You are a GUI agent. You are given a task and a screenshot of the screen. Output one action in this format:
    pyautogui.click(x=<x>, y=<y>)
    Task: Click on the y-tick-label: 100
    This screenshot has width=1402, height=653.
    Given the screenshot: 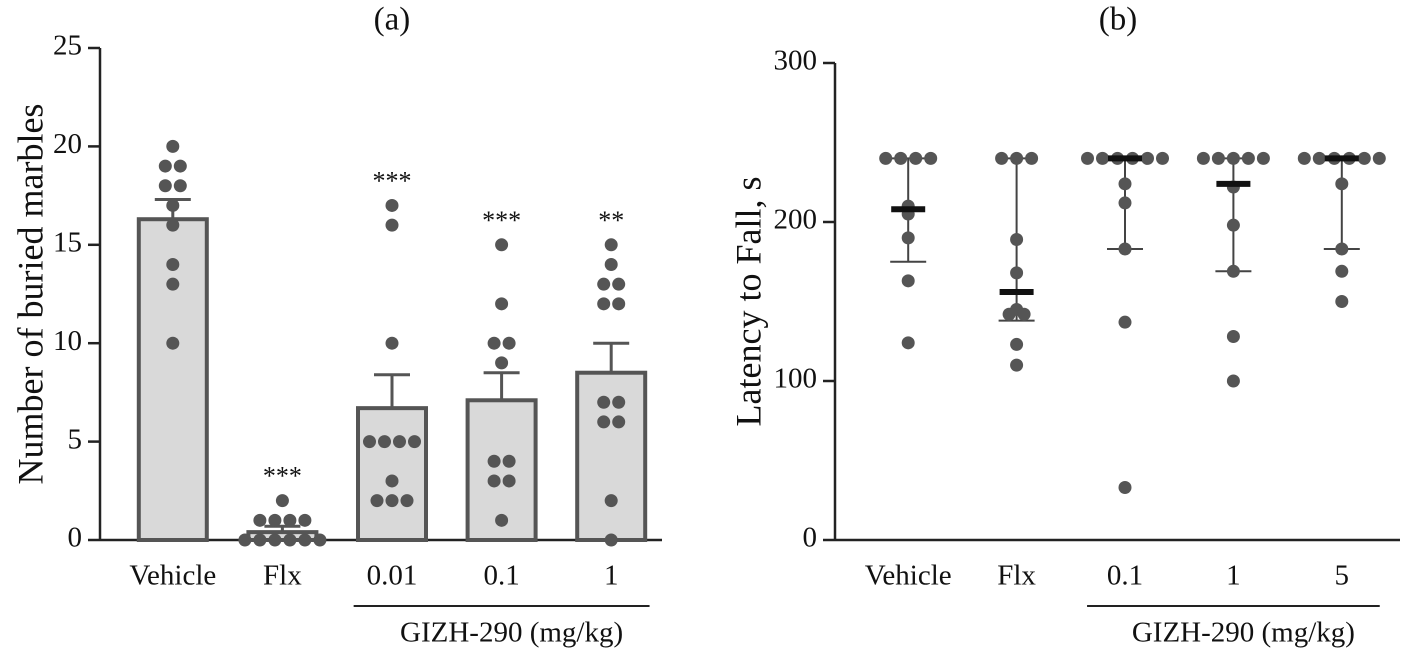 What is the action you would take?
    pyautogui.click(x=796, y=379)
    